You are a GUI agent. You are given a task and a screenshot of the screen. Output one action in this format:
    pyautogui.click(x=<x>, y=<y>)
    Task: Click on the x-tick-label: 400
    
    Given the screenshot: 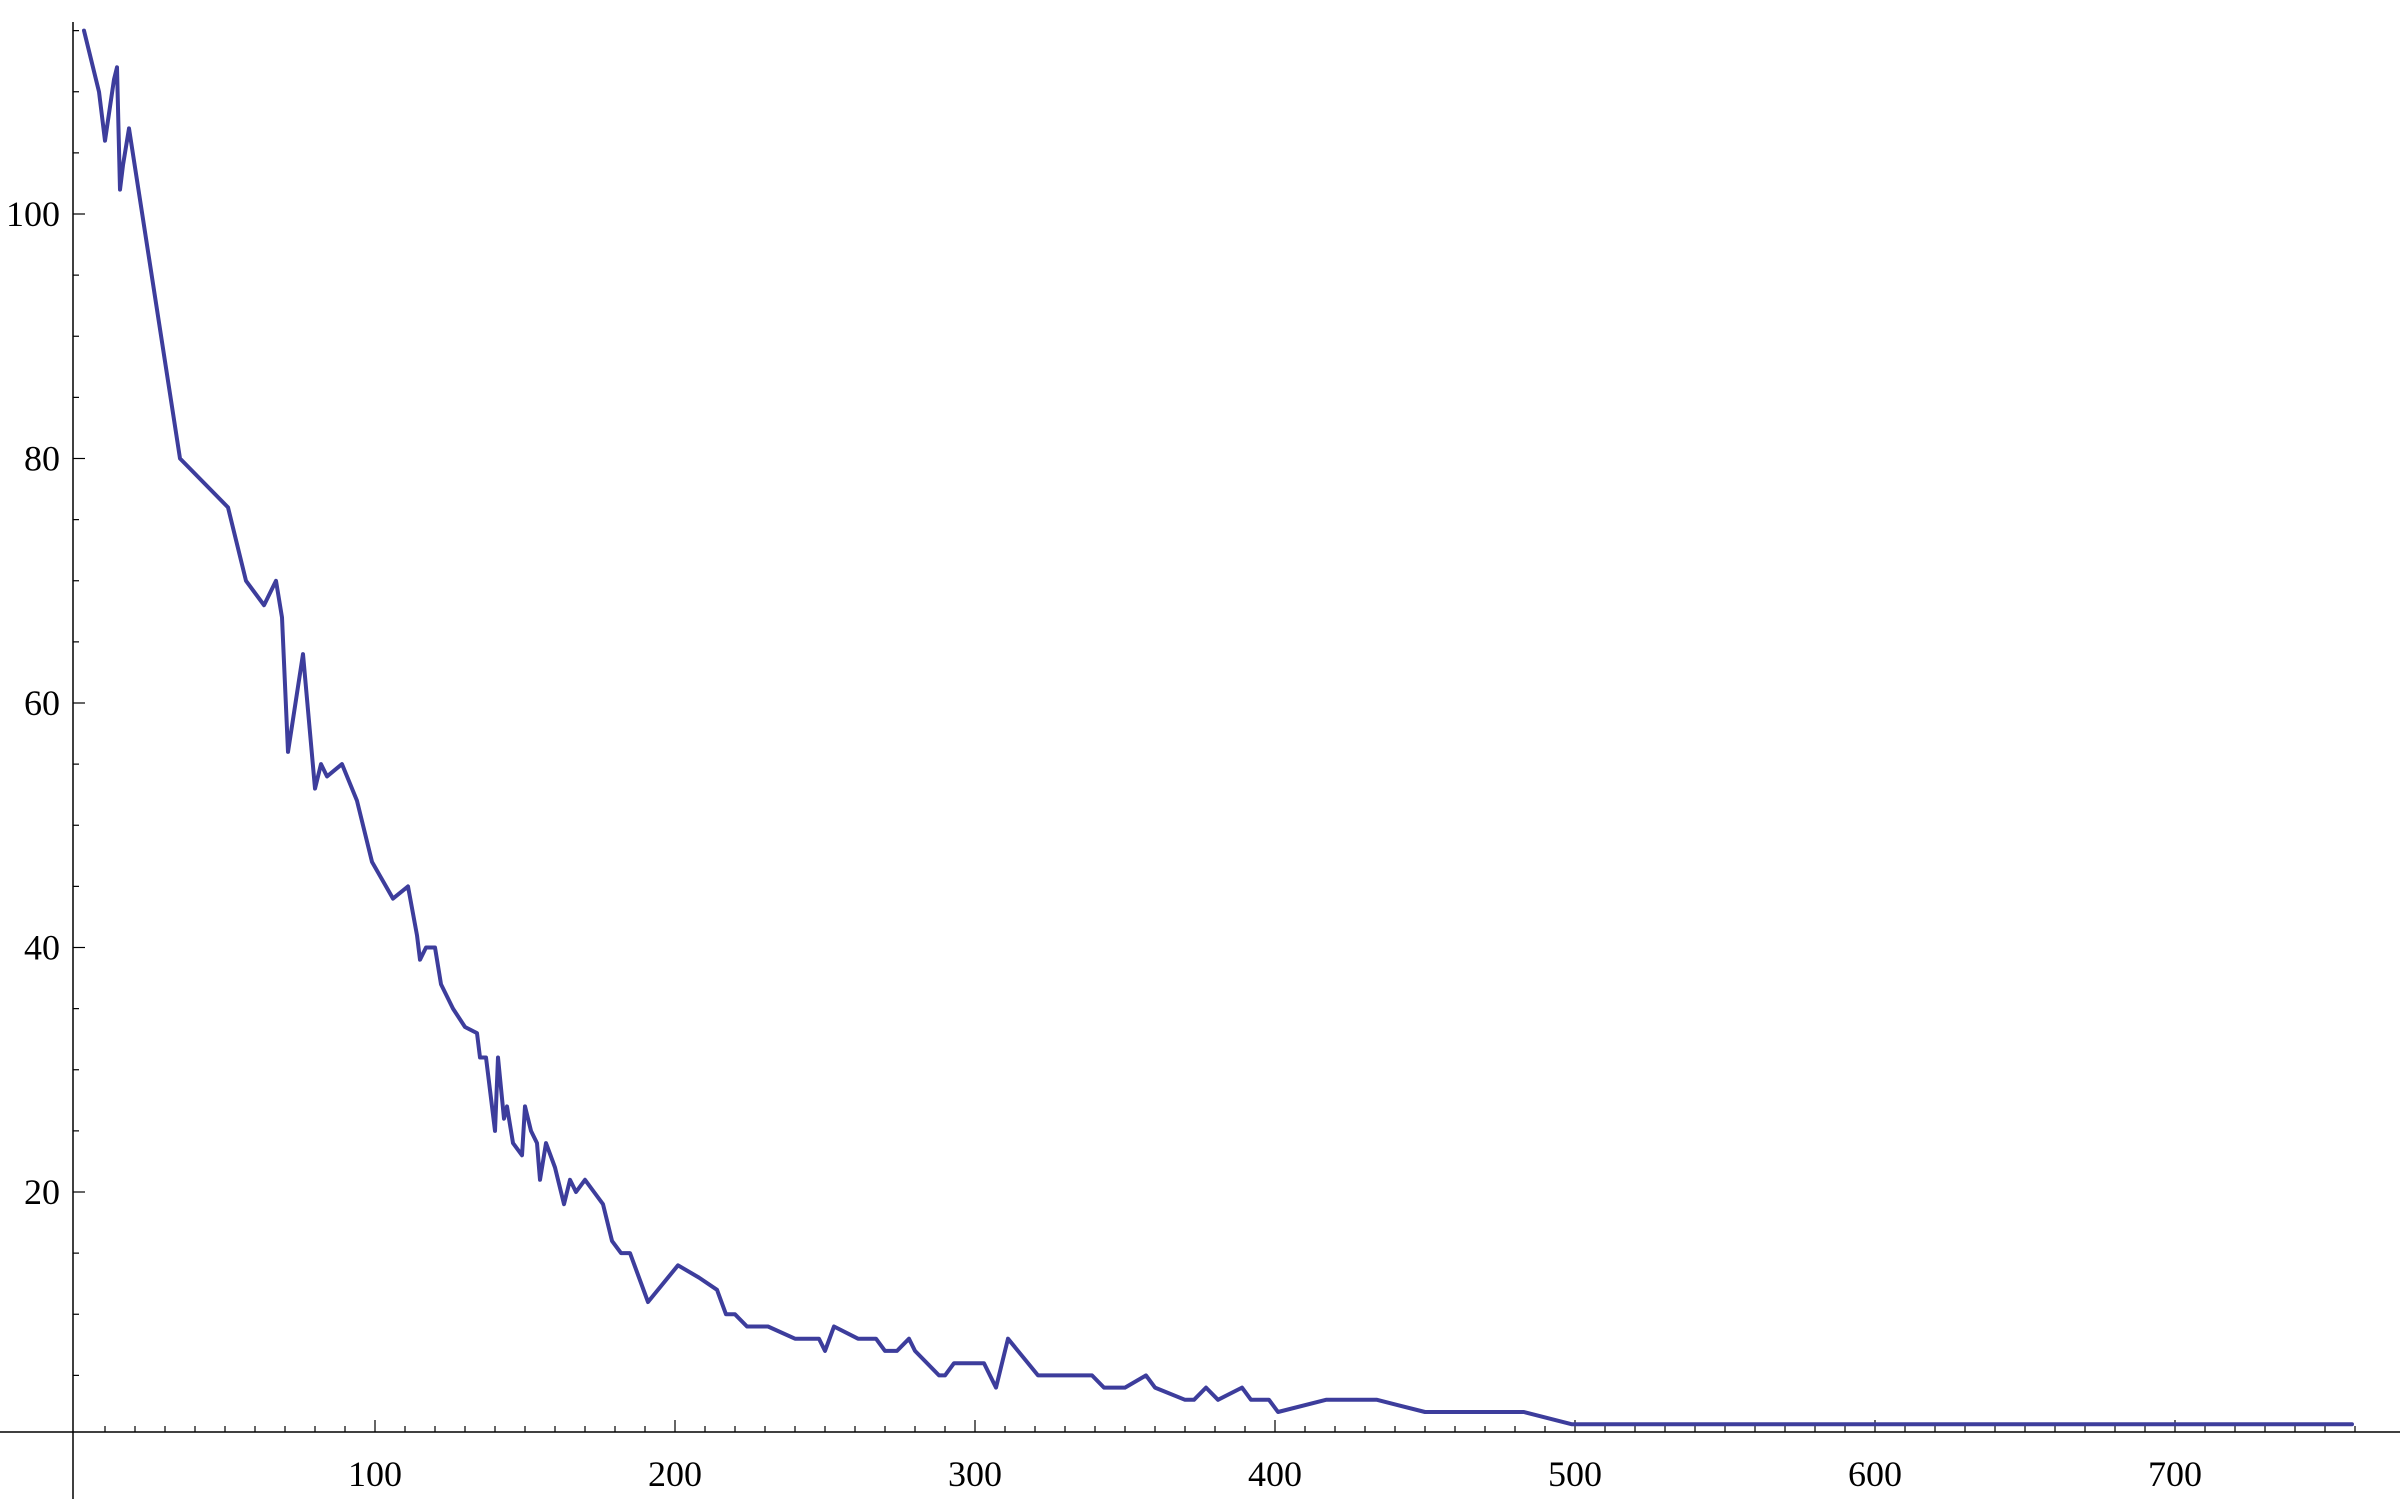 What is the action you would take?
    pyautogui.click(x=1275, y=1474)
    